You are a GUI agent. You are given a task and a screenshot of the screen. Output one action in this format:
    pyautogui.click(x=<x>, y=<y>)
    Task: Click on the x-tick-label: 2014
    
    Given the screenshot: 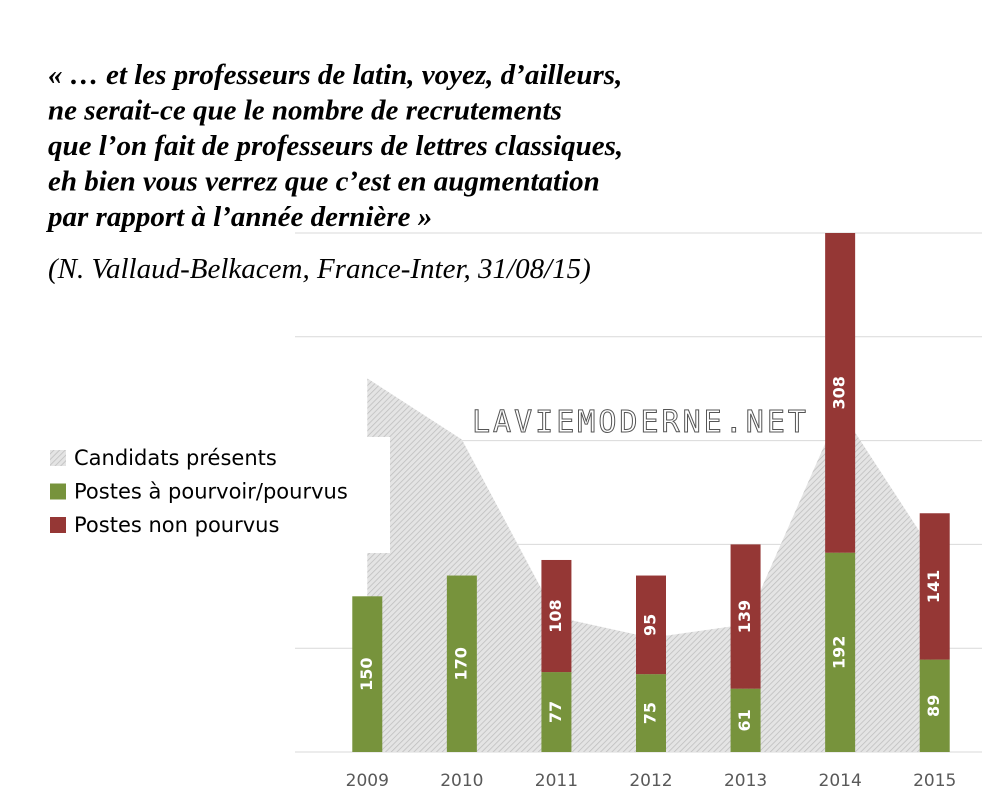 What is the action you would take?
    pyautogui.click(x=840, y=781)
    